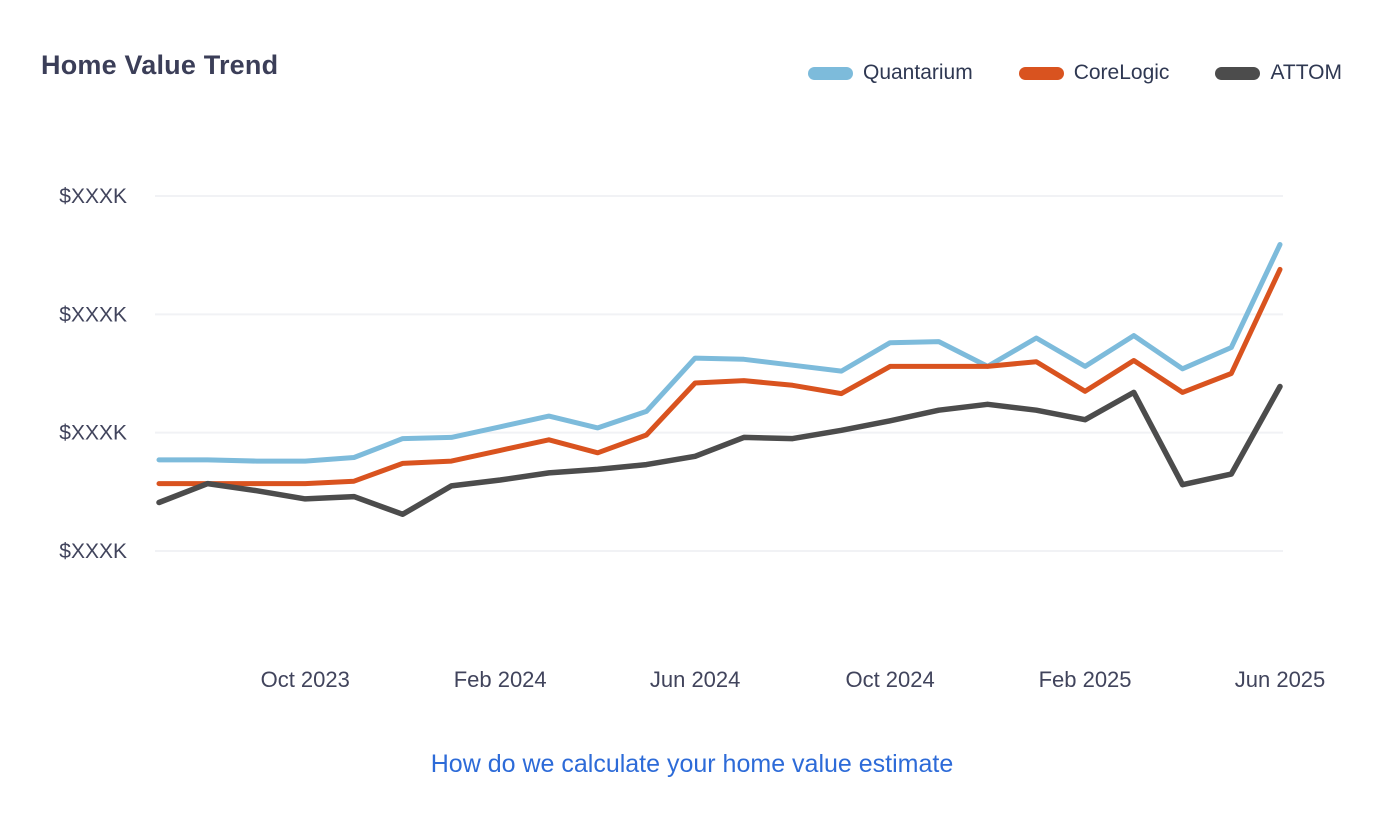 This screenshot has width=1384, height=826. I want to click on quantarium-swatch-icon, so click(830, 73).